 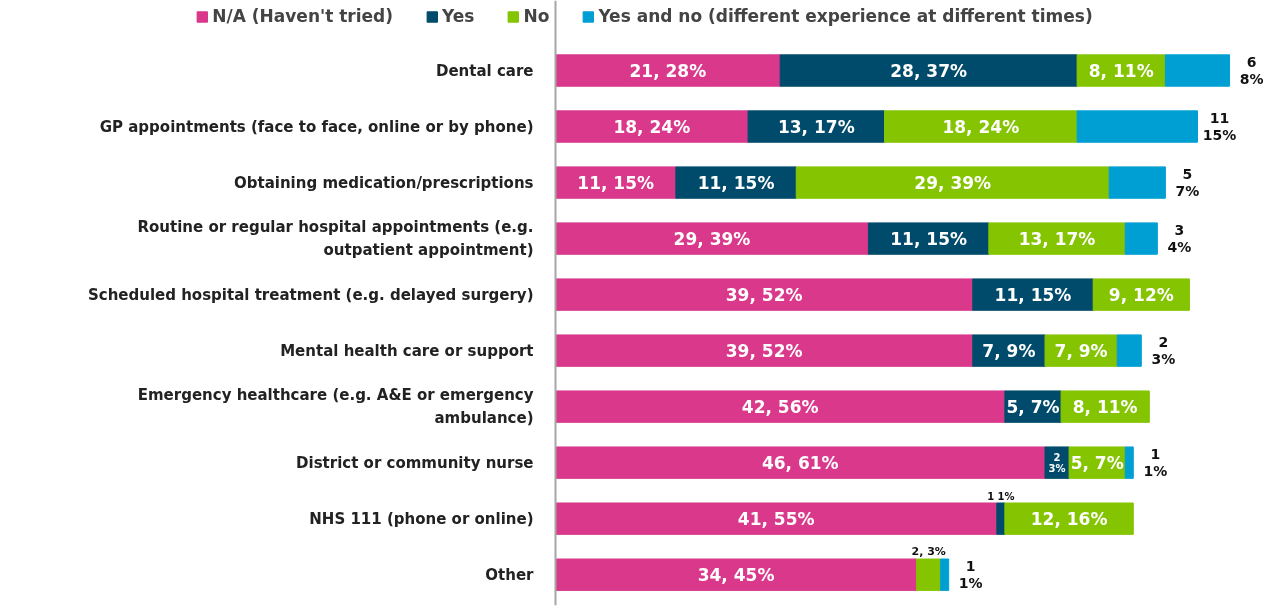 What do you see at coordinates (668, 70) in the screenshot?
I see `data-label: 21, 28%` at bounding box center [668, 70].